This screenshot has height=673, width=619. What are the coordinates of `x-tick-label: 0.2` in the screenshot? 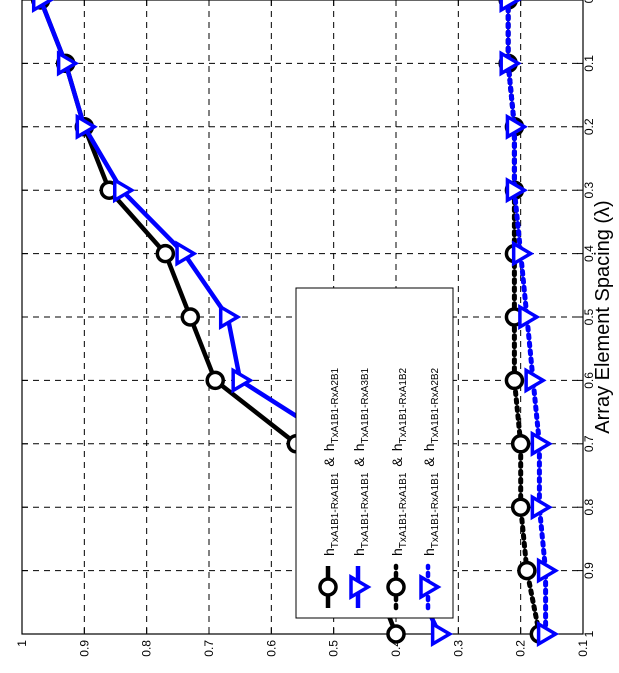 It's located at (589, 126).